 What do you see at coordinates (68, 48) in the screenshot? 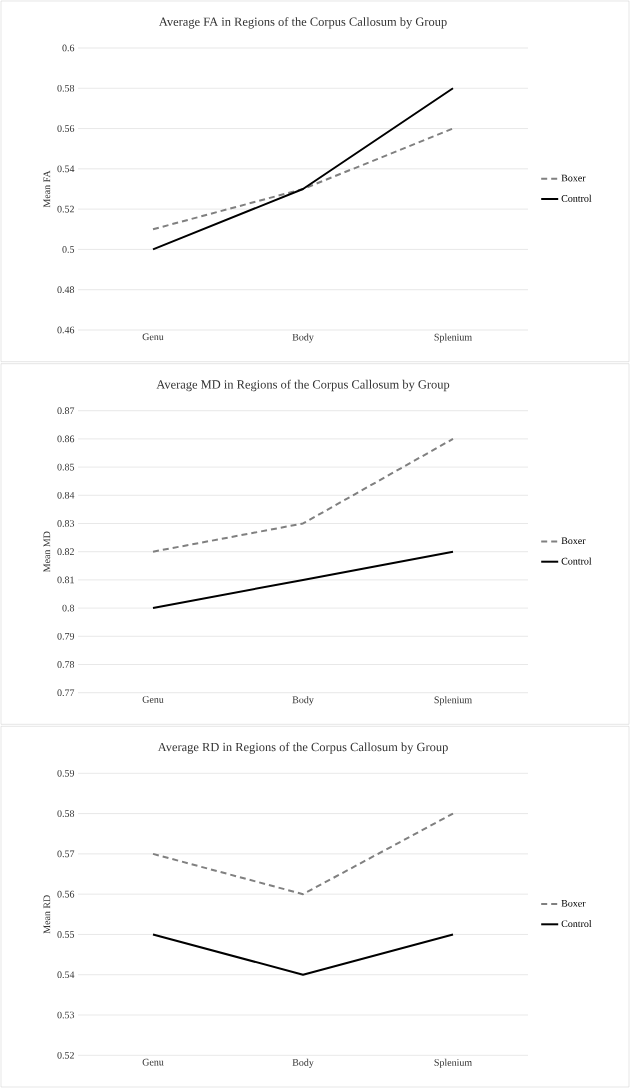
I see `y-tick-label: 0.6` at bounding box center [68, 48].